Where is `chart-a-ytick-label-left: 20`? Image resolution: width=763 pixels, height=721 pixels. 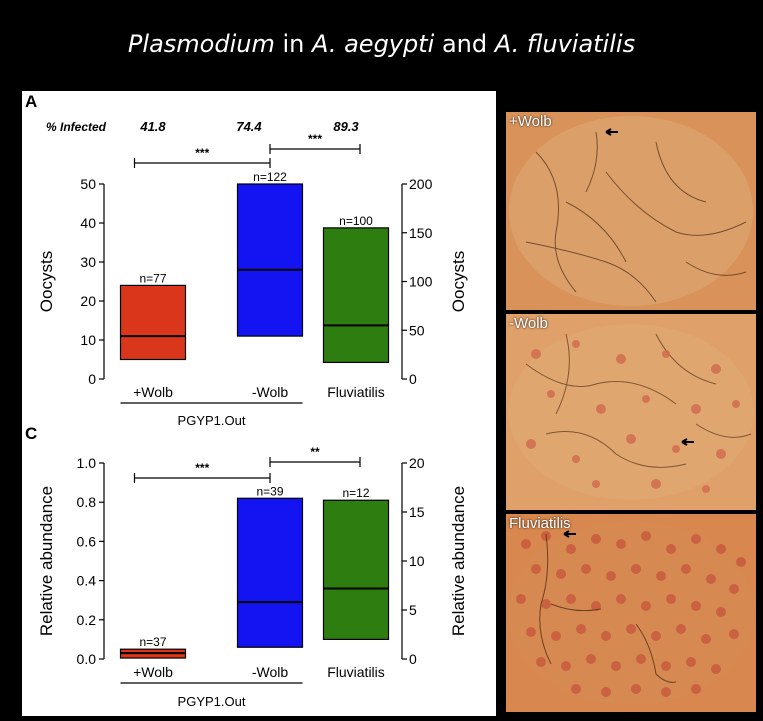 chart-a-ytick-label-left: 20 is located at coordinates (88, 301).